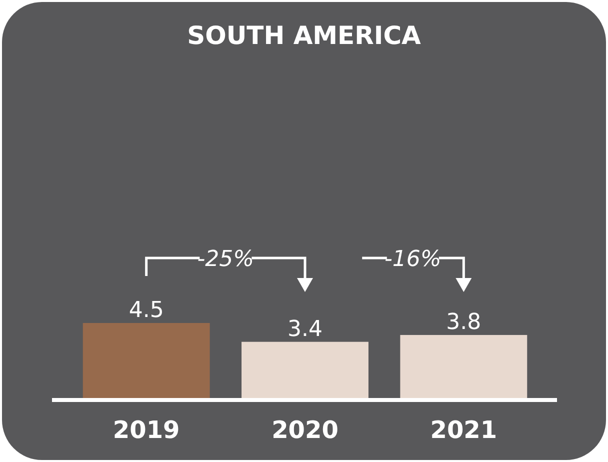 Image resolution: width=608 pixels, height=462 pixels. Describe the element at coordinates (146, 310) in the screenshot. I see `data-label: 4.5` at that location.